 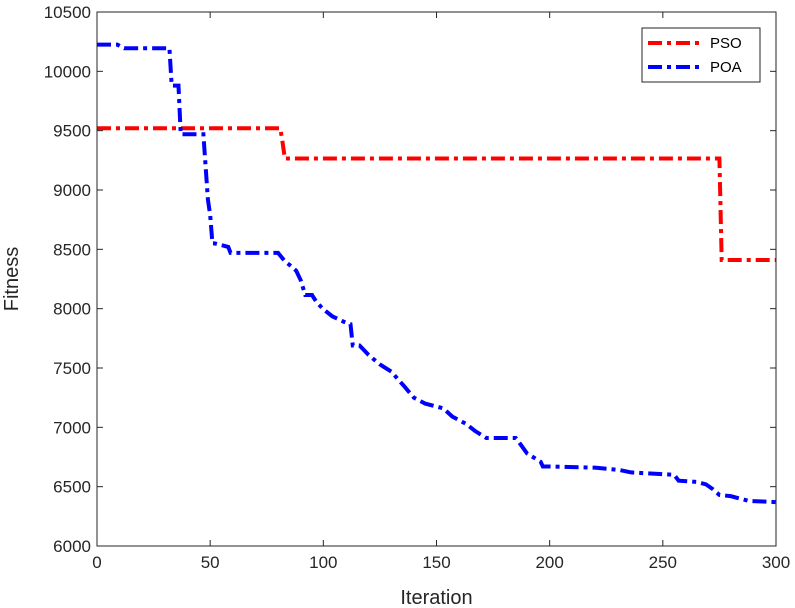 What do you see at coordinates (72, 546) in the screenshot?
I see `y-tick-label: 6000` at bounding box center [72, 546].